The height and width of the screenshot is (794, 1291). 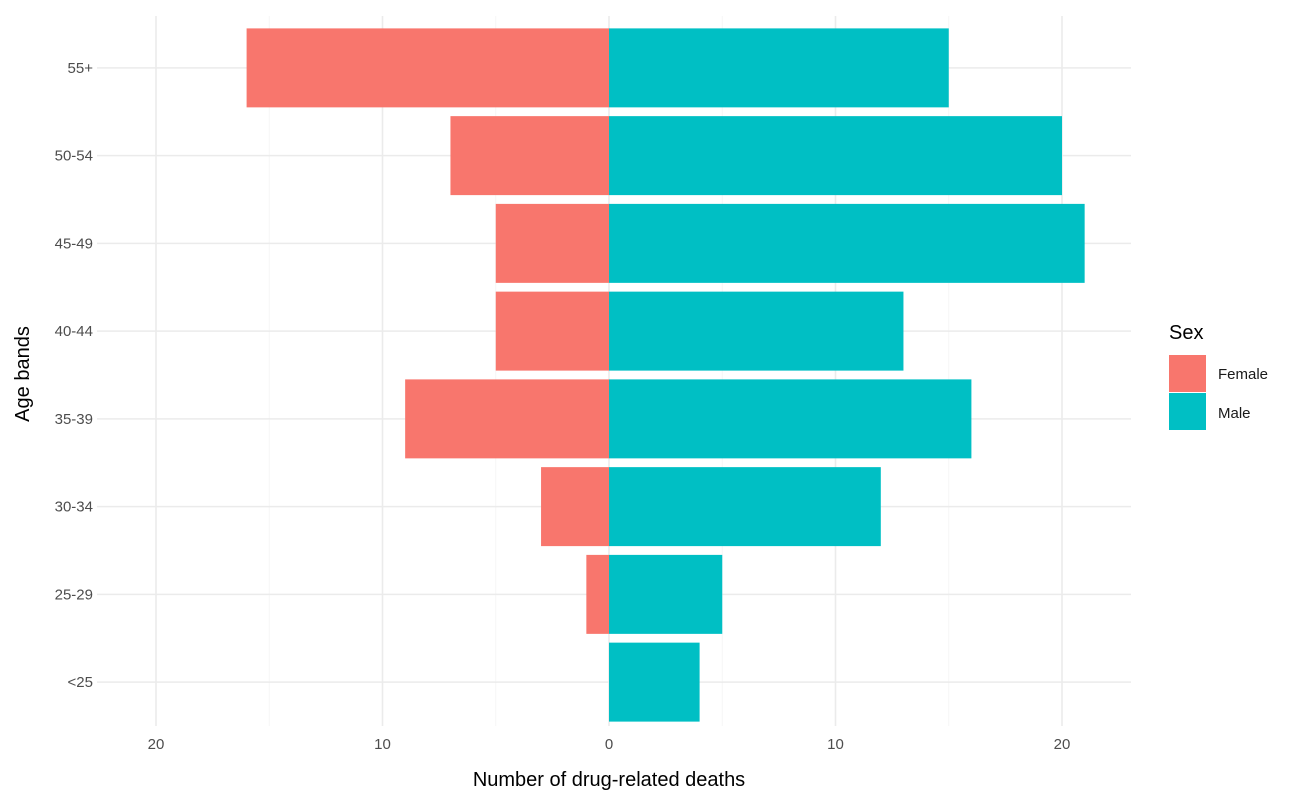 I want to click on y-tick-label: 35-39, so click(x=74, y=419).